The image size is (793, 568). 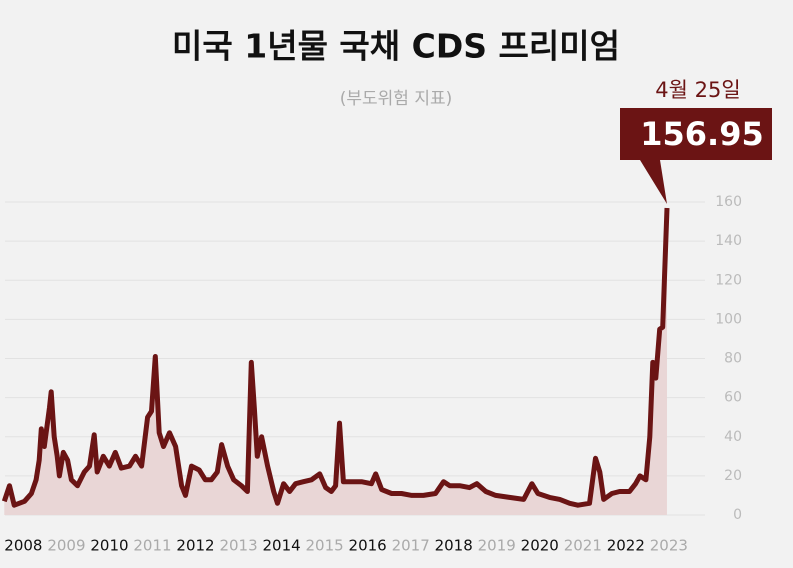 I want to click on x-tick-label: 2011, so click(x=152, y=546).